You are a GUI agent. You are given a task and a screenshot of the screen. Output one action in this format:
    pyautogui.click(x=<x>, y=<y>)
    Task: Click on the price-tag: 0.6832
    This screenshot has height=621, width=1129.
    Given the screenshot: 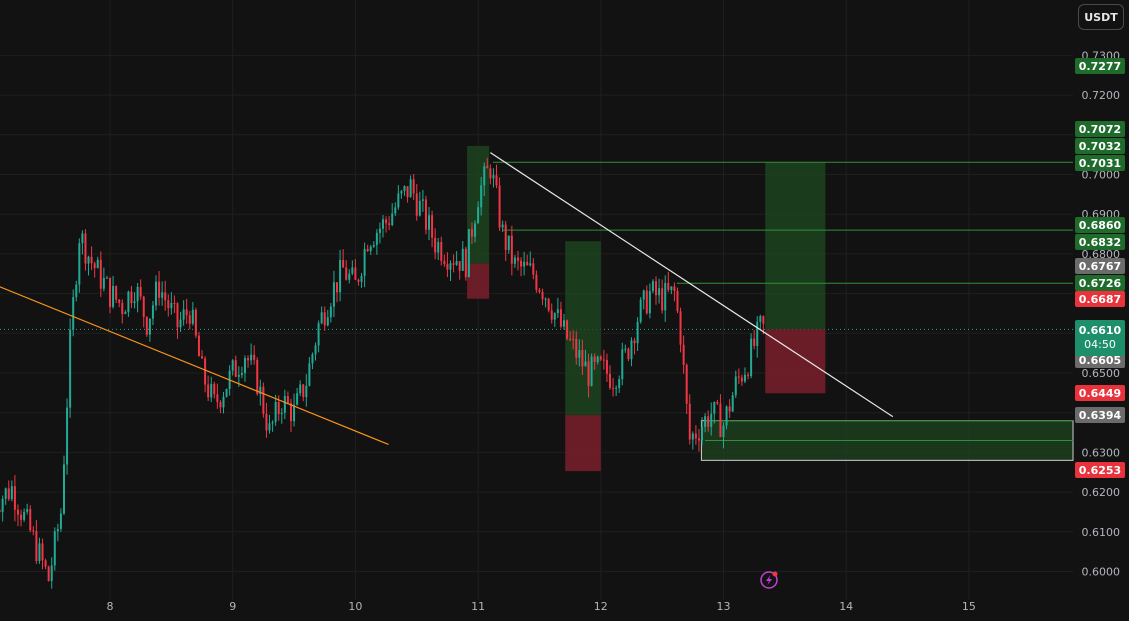 What is the action you would take?
    pyautogui.click(x=1100, y=242)
    